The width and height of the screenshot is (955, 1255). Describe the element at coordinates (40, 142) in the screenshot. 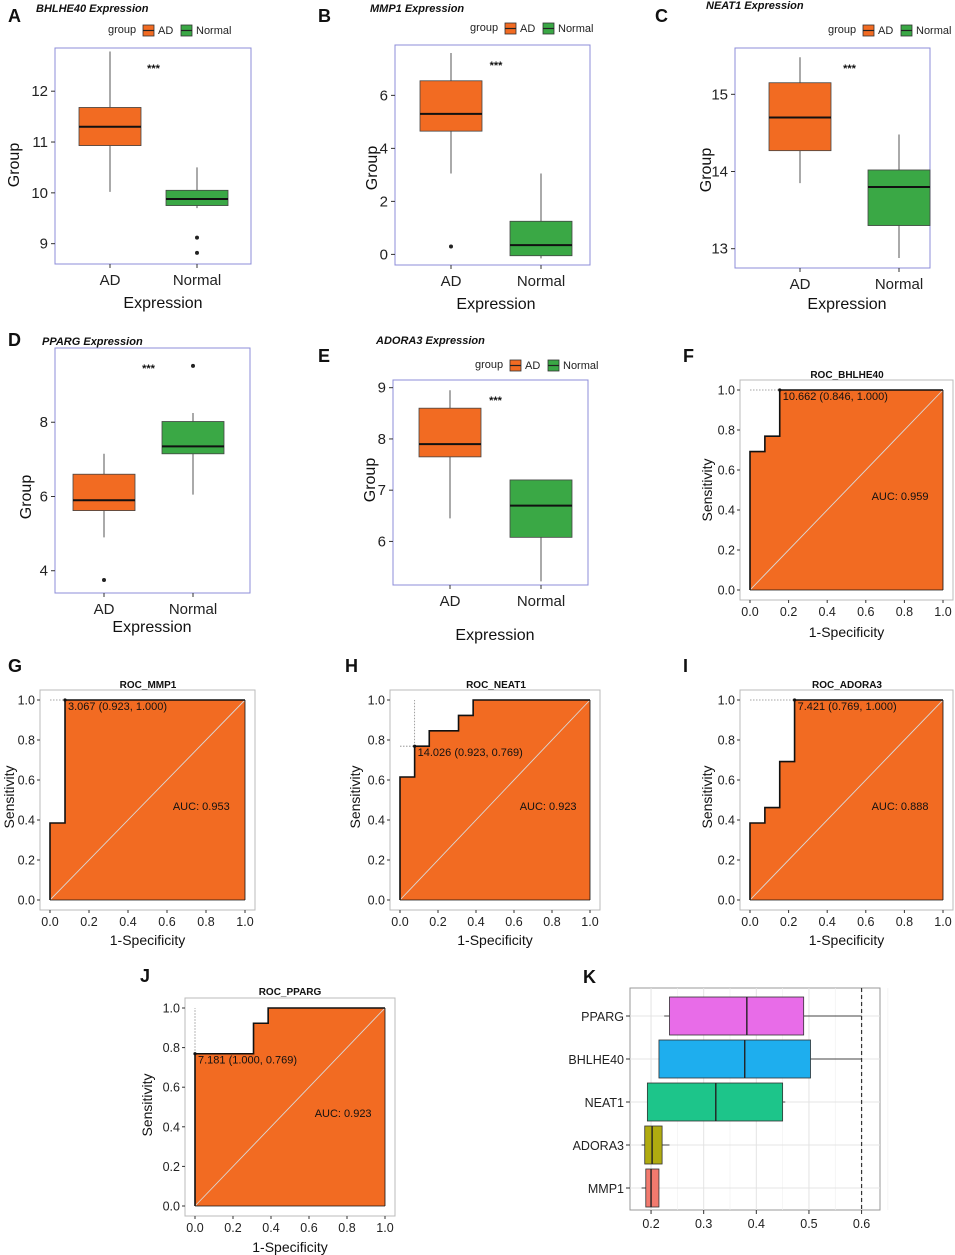

I see `y-tick-label: 11` at that location.